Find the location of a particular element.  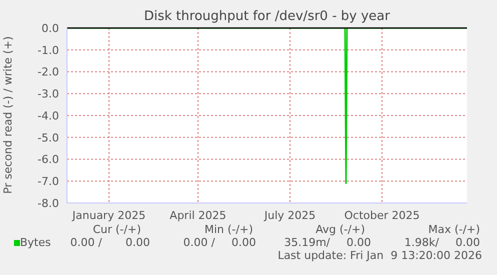

x-tick-label: July 2025 is located at coordinates (289, 215).